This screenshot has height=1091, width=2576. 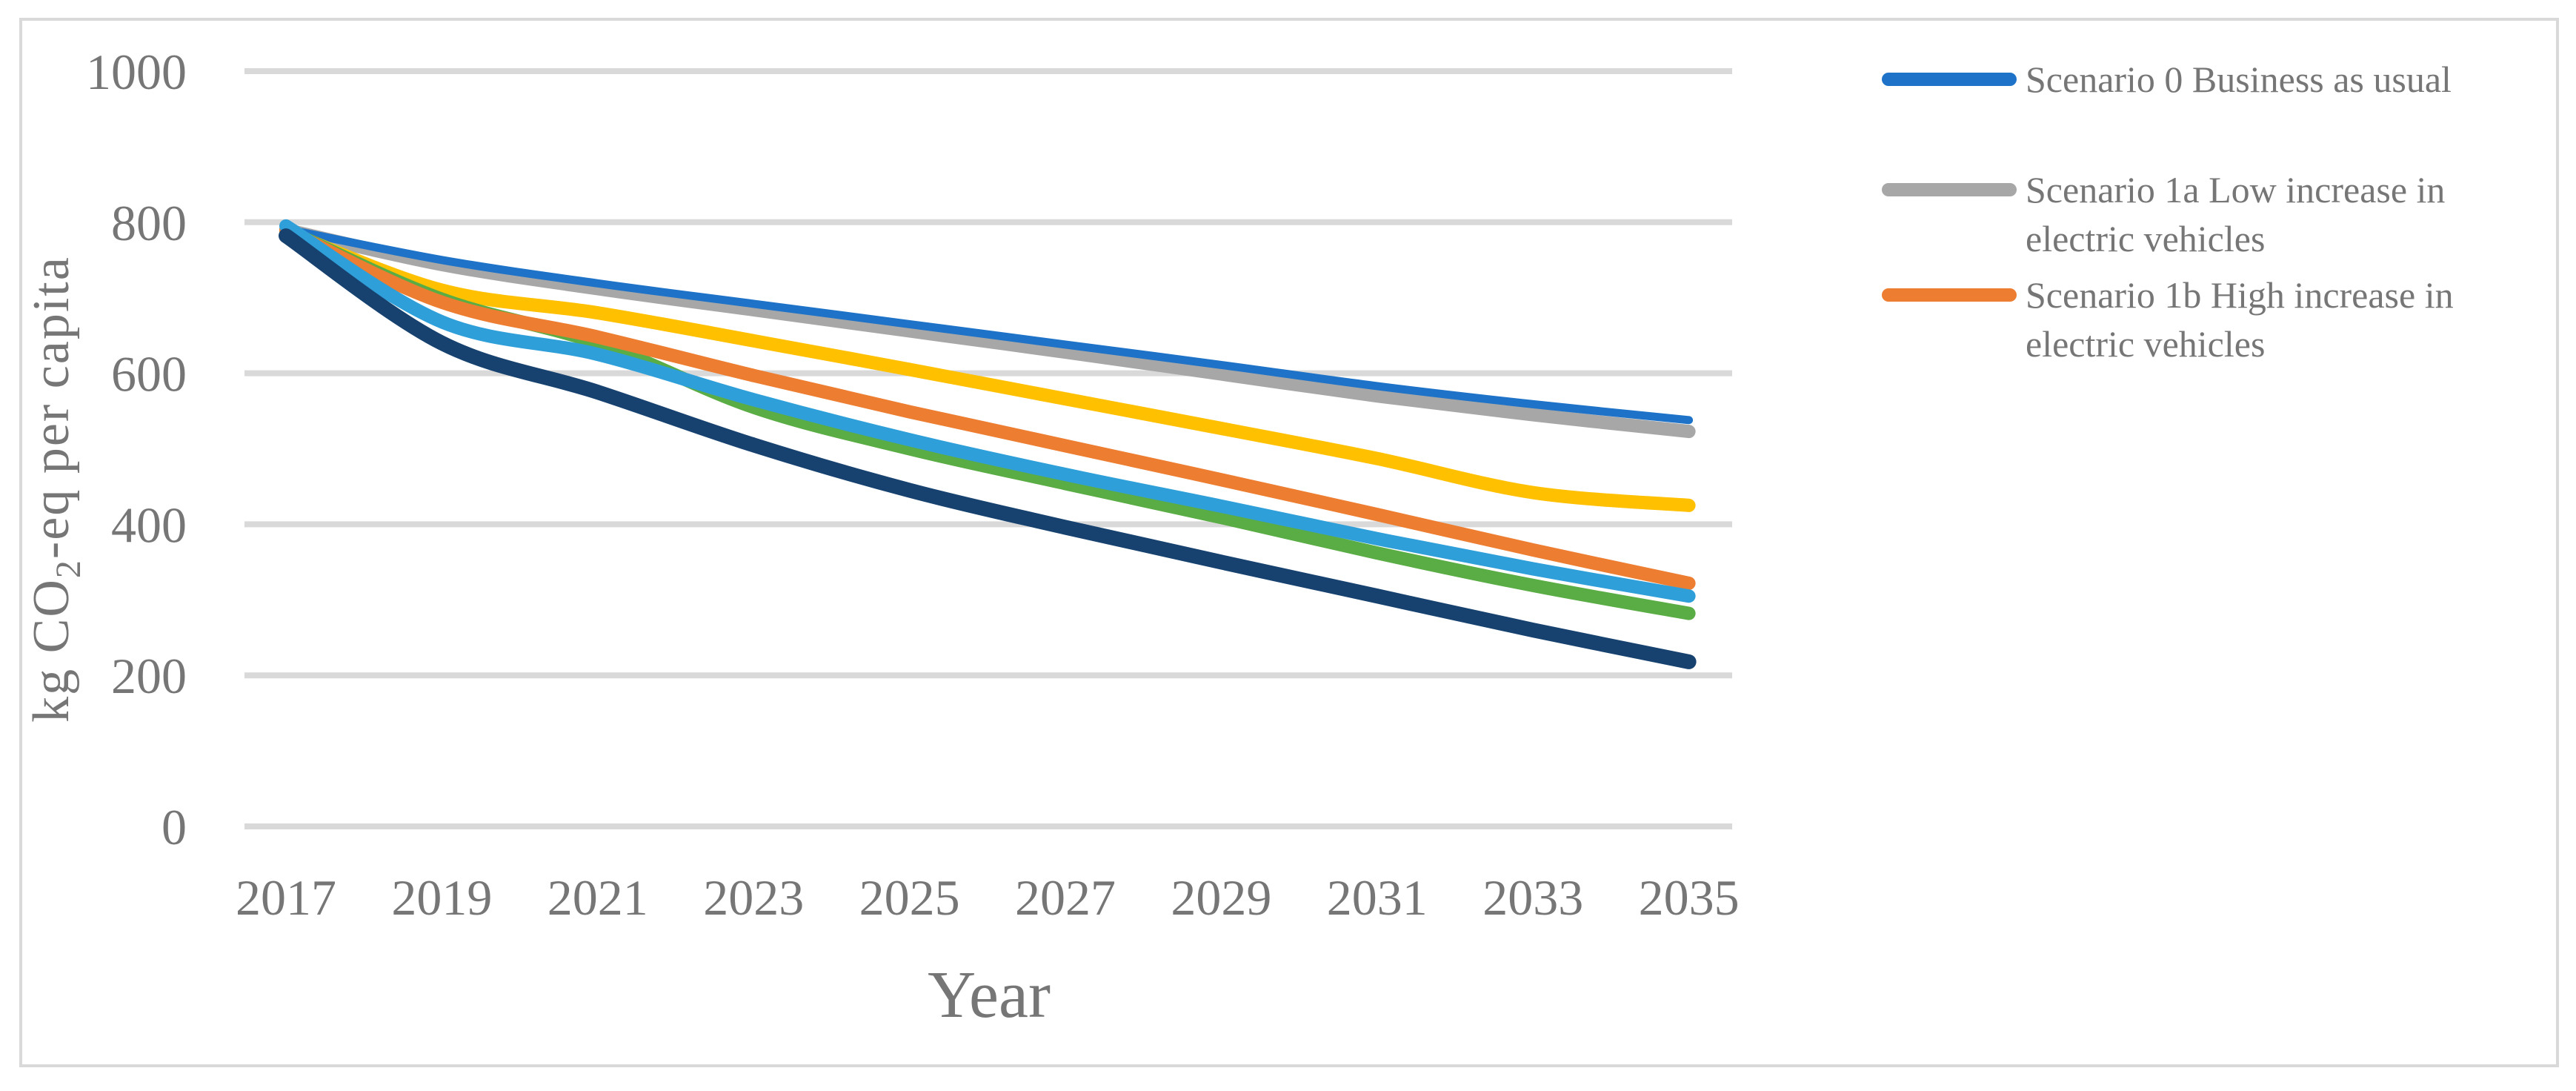 What do you see at coordinates (174, 827) in the screenshot?
I see `y-tick-label-0: 0` at bounding box center [174, 827].